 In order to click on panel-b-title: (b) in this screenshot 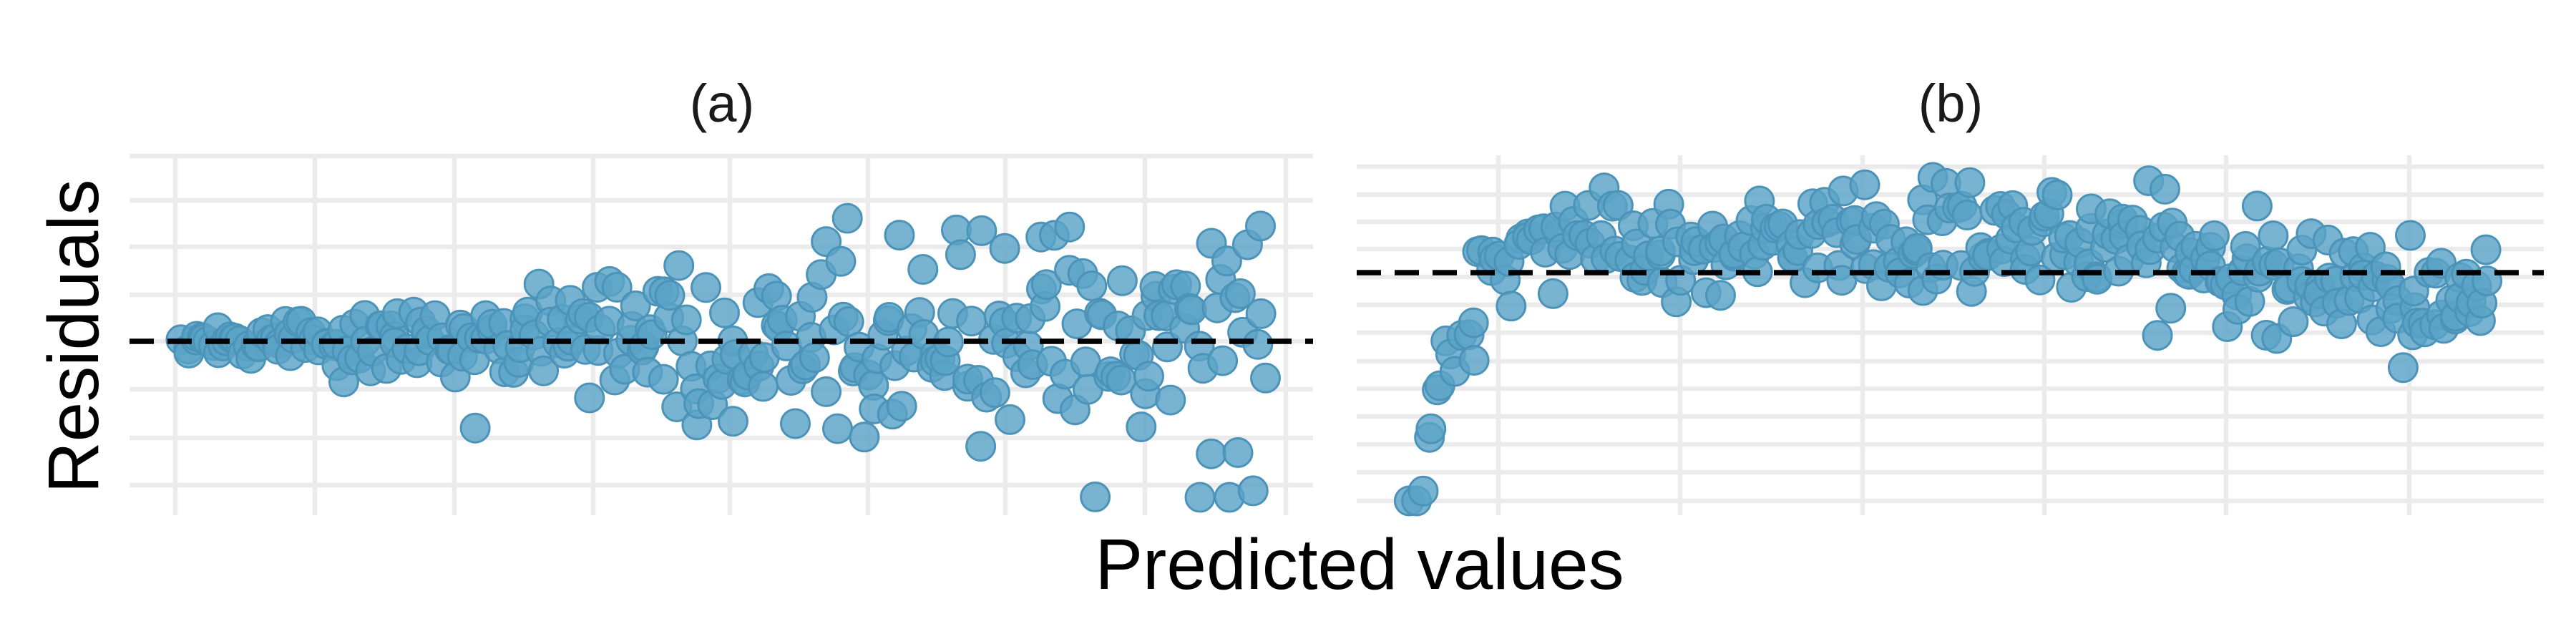, I will do `click(1950, 103)`.